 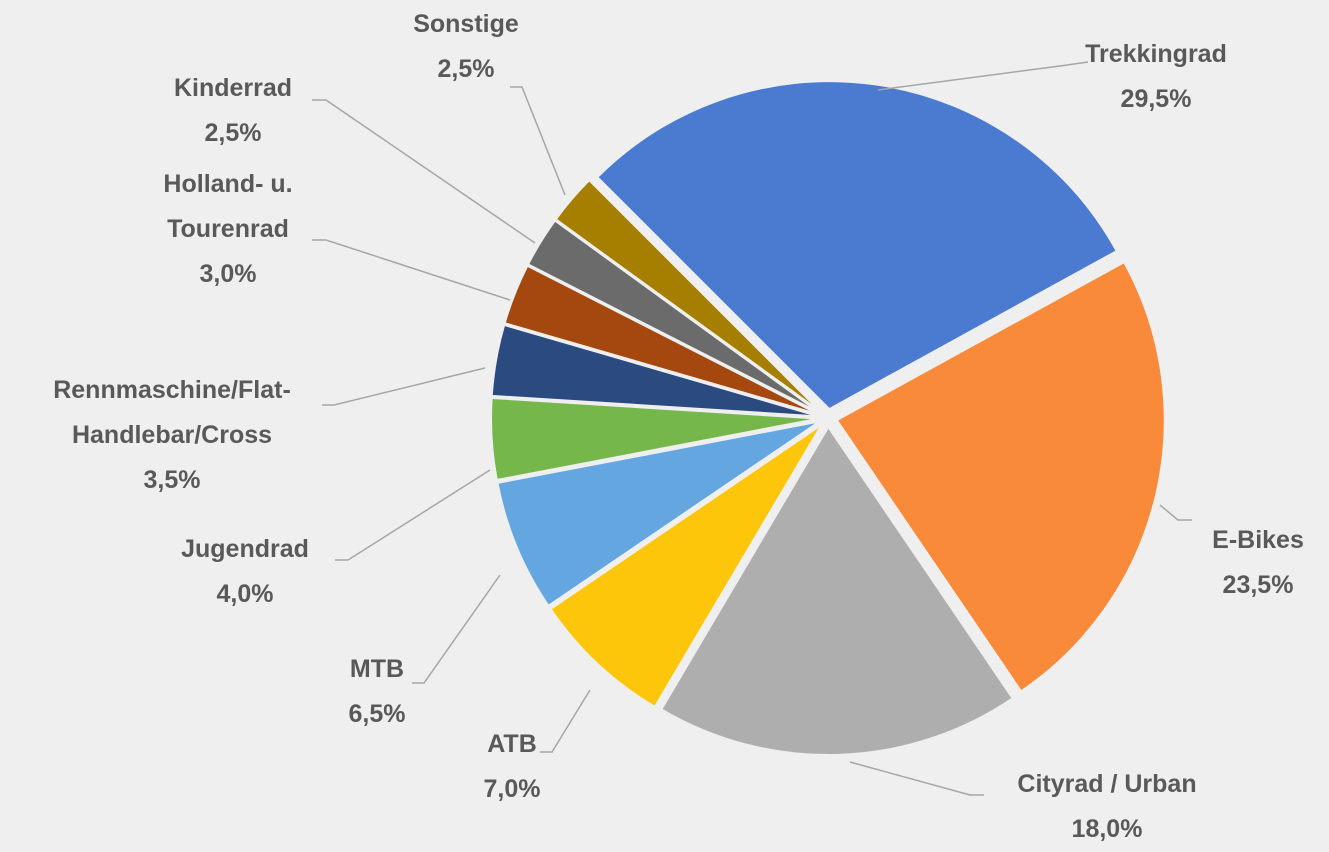 What do you see at coordinates (466, 47) in the screenshot?
I see `data-label: Sonstige 2,5%` at bounding box center [466, 47].